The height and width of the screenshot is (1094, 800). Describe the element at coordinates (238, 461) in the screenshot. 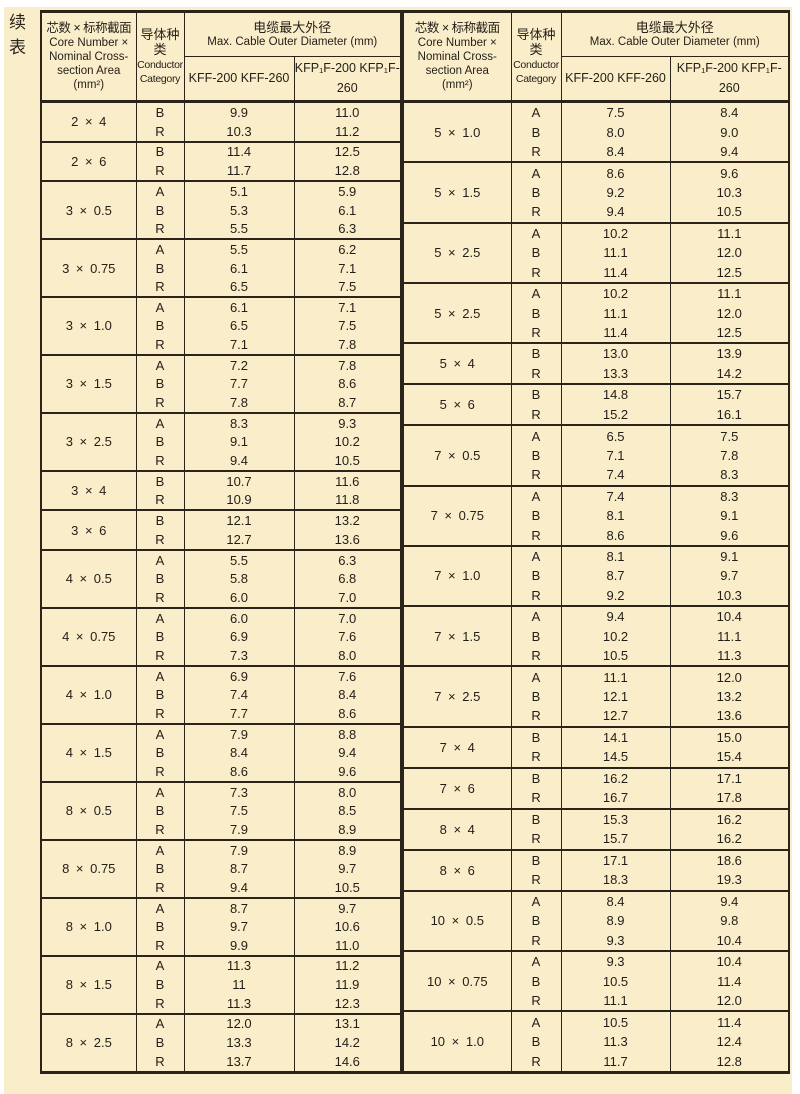

I see `kff-diameter-cell: 9.4` at that location.